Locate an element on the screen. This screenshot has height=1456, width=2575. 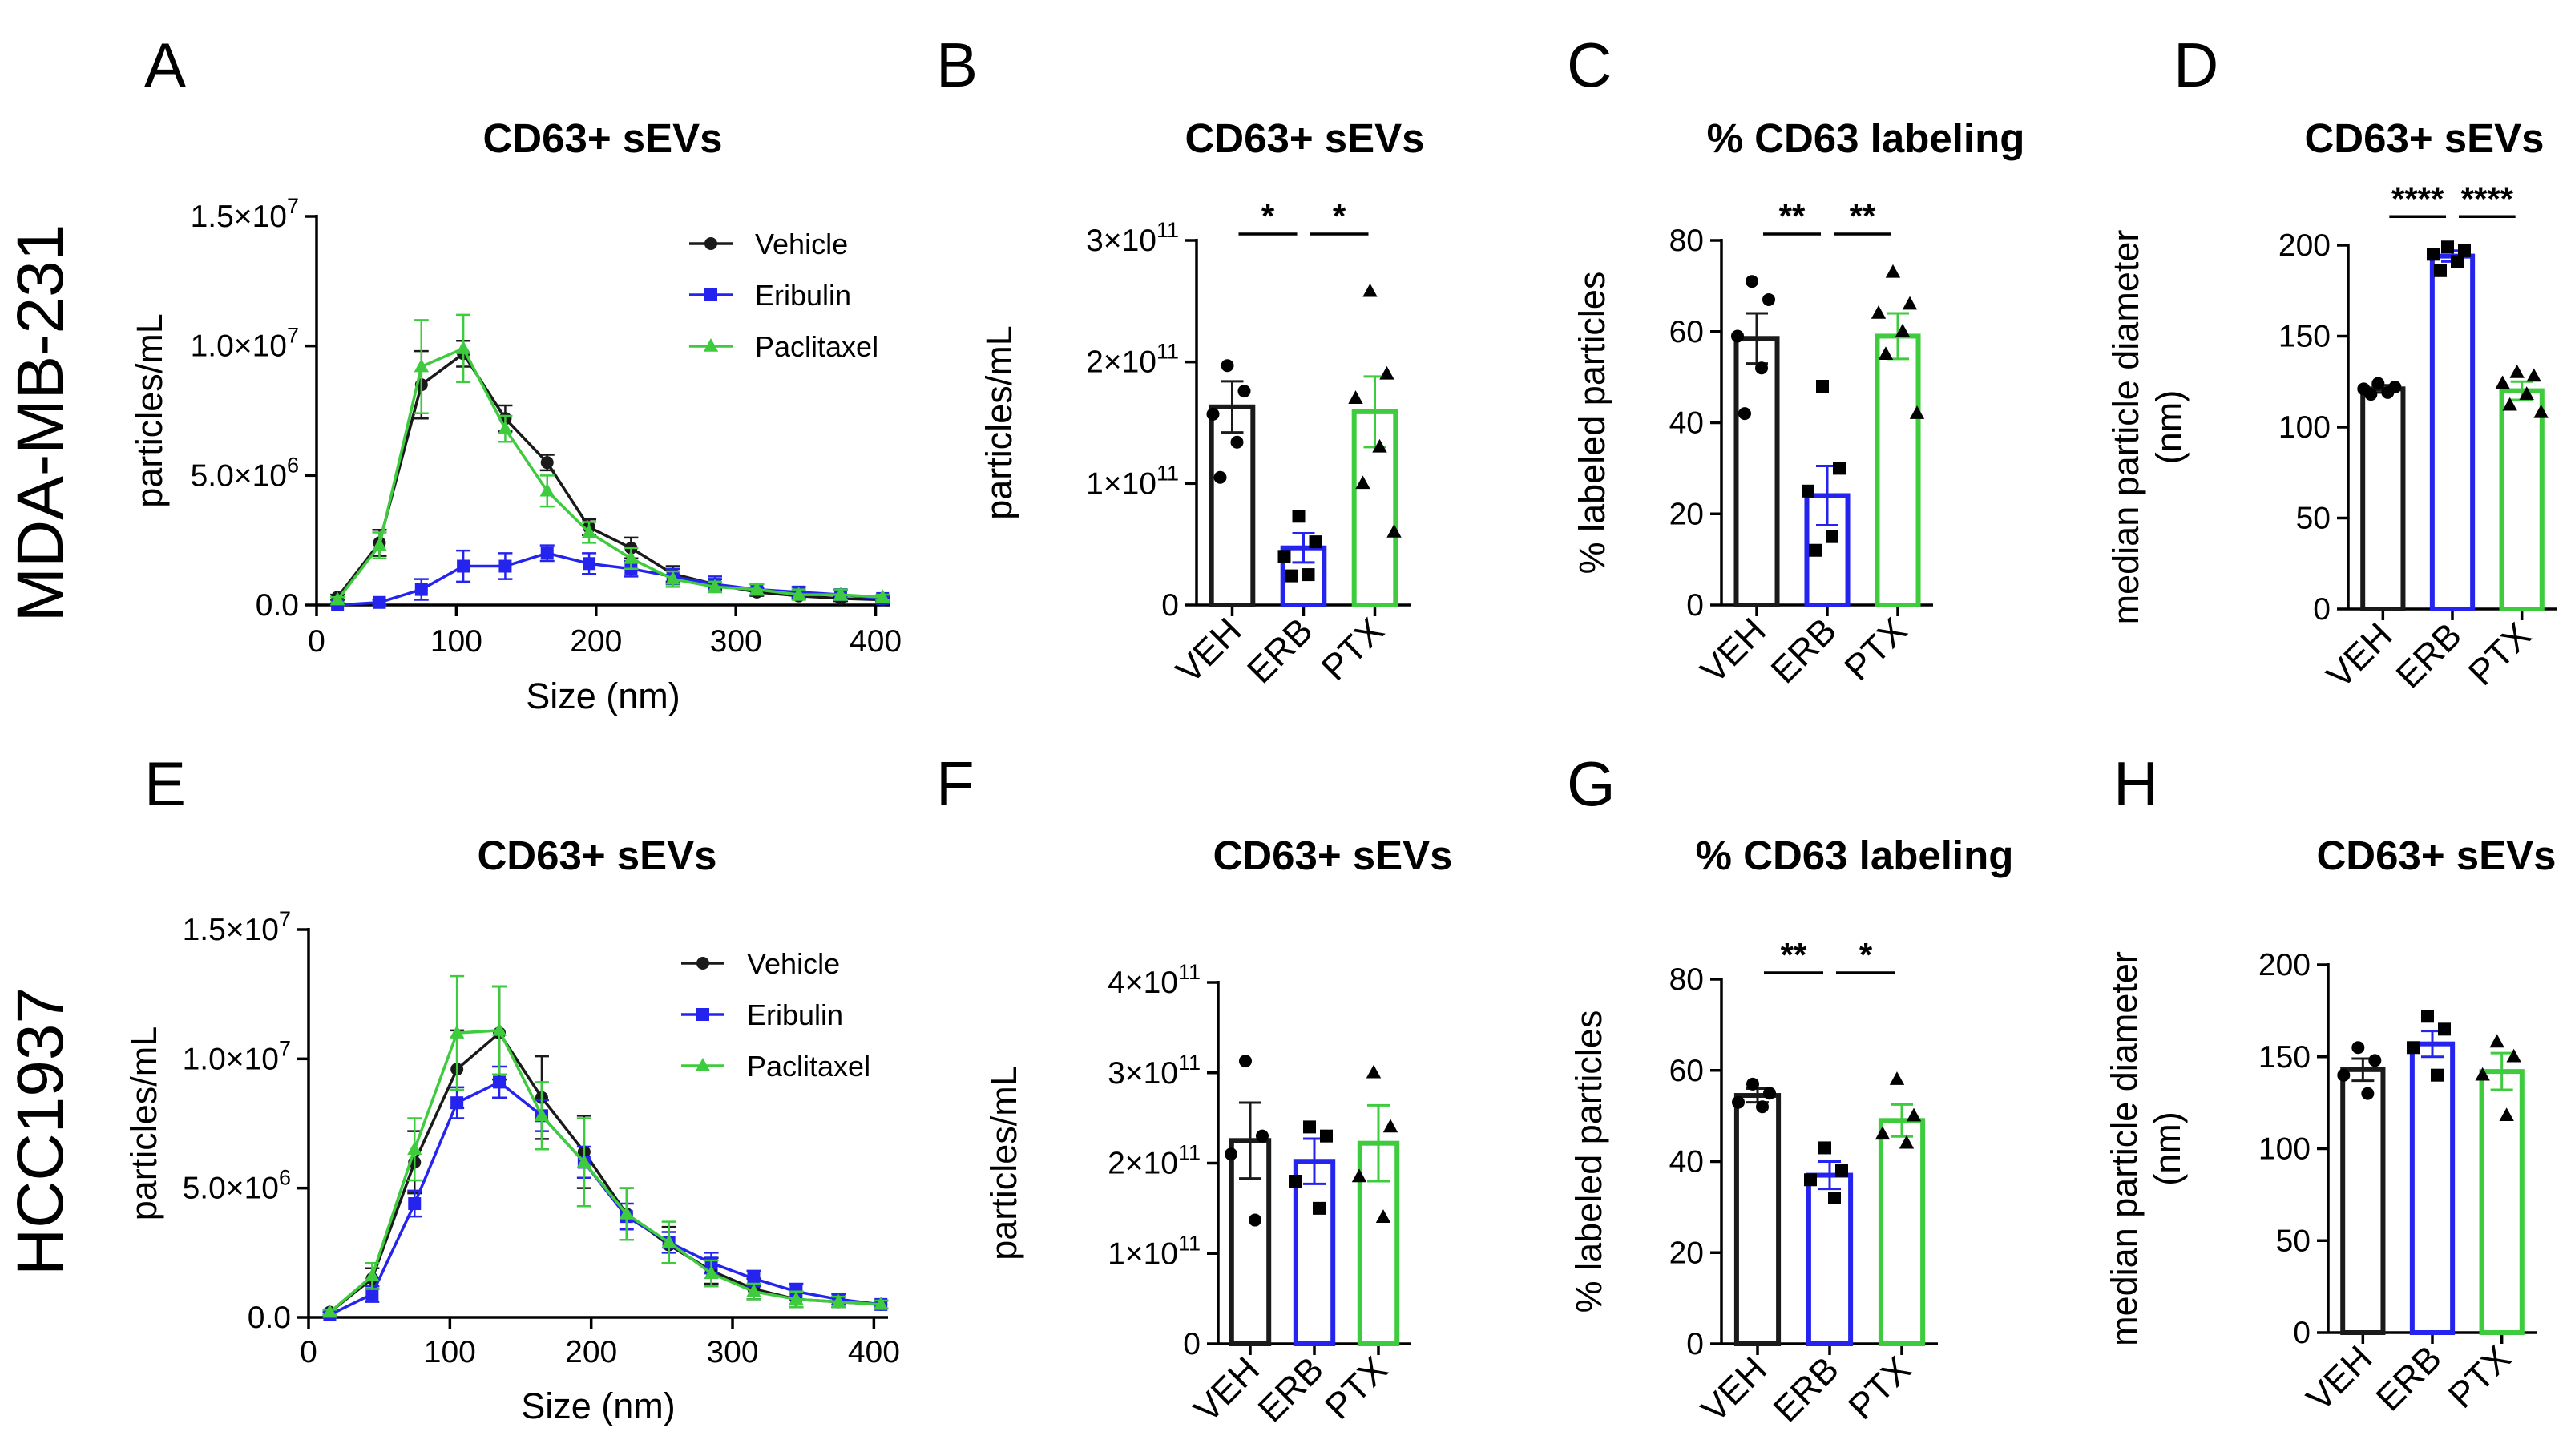
panel-f-y-tick-label: 3×10¹¹ is located at coordinates (1154, 1071).